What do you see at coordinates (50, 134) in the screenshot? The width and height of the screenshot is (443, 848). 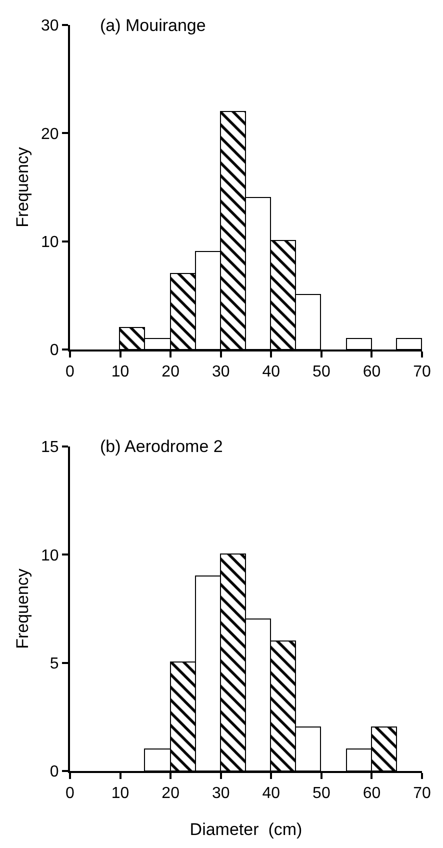 I see `y-tick-label: 20` at bounding box center [50, 134].